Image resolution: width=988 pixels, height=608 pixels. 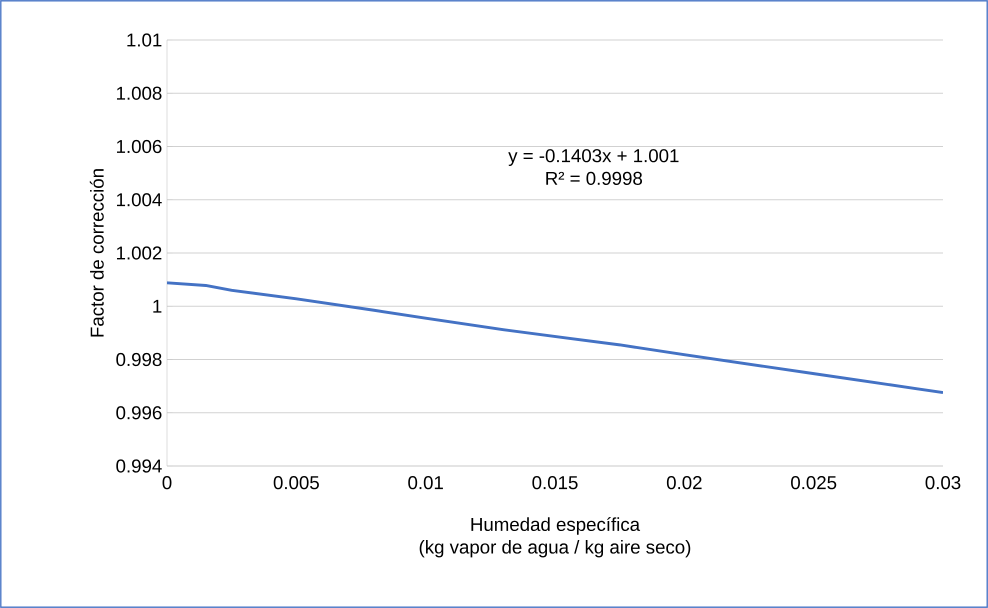 I want to click on x-tick-label: 0.015, so click(x=555, y=483).